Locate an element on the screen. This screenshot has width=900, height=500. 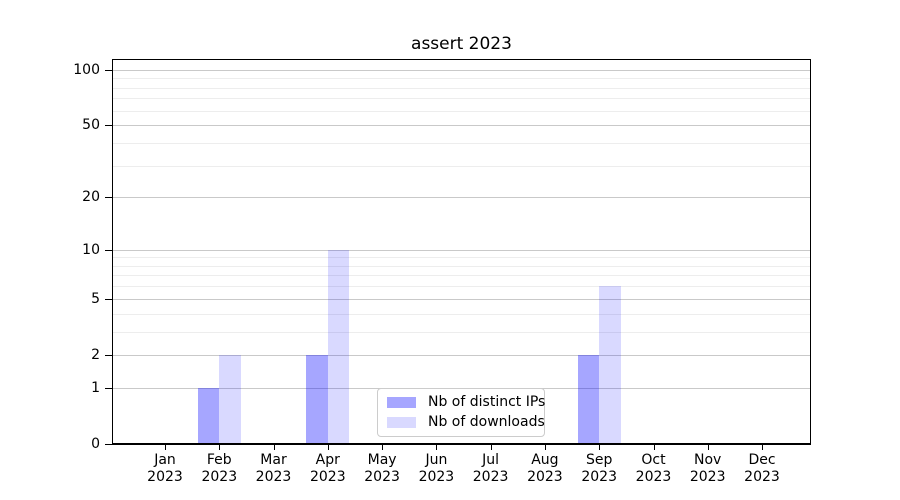
legend-swatch-downloads is located at coordinates (401, 422).